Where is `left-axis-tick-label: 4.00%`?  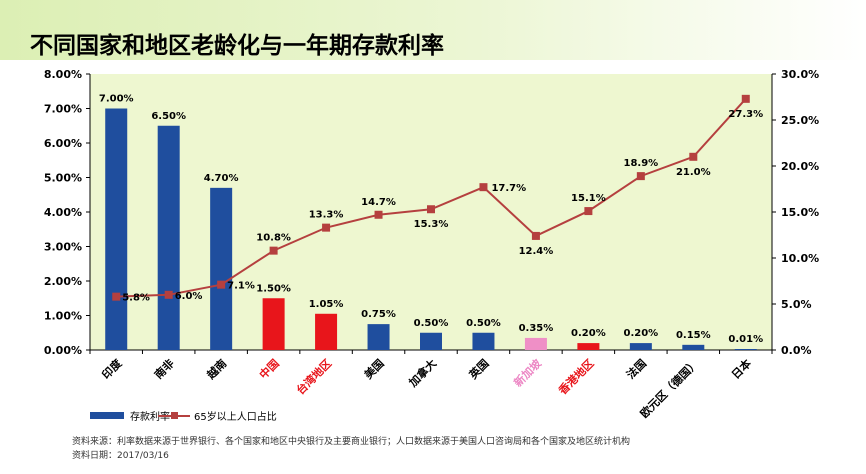 left-axis-tick-label: 4.00% is located at coordinates (63, 212).